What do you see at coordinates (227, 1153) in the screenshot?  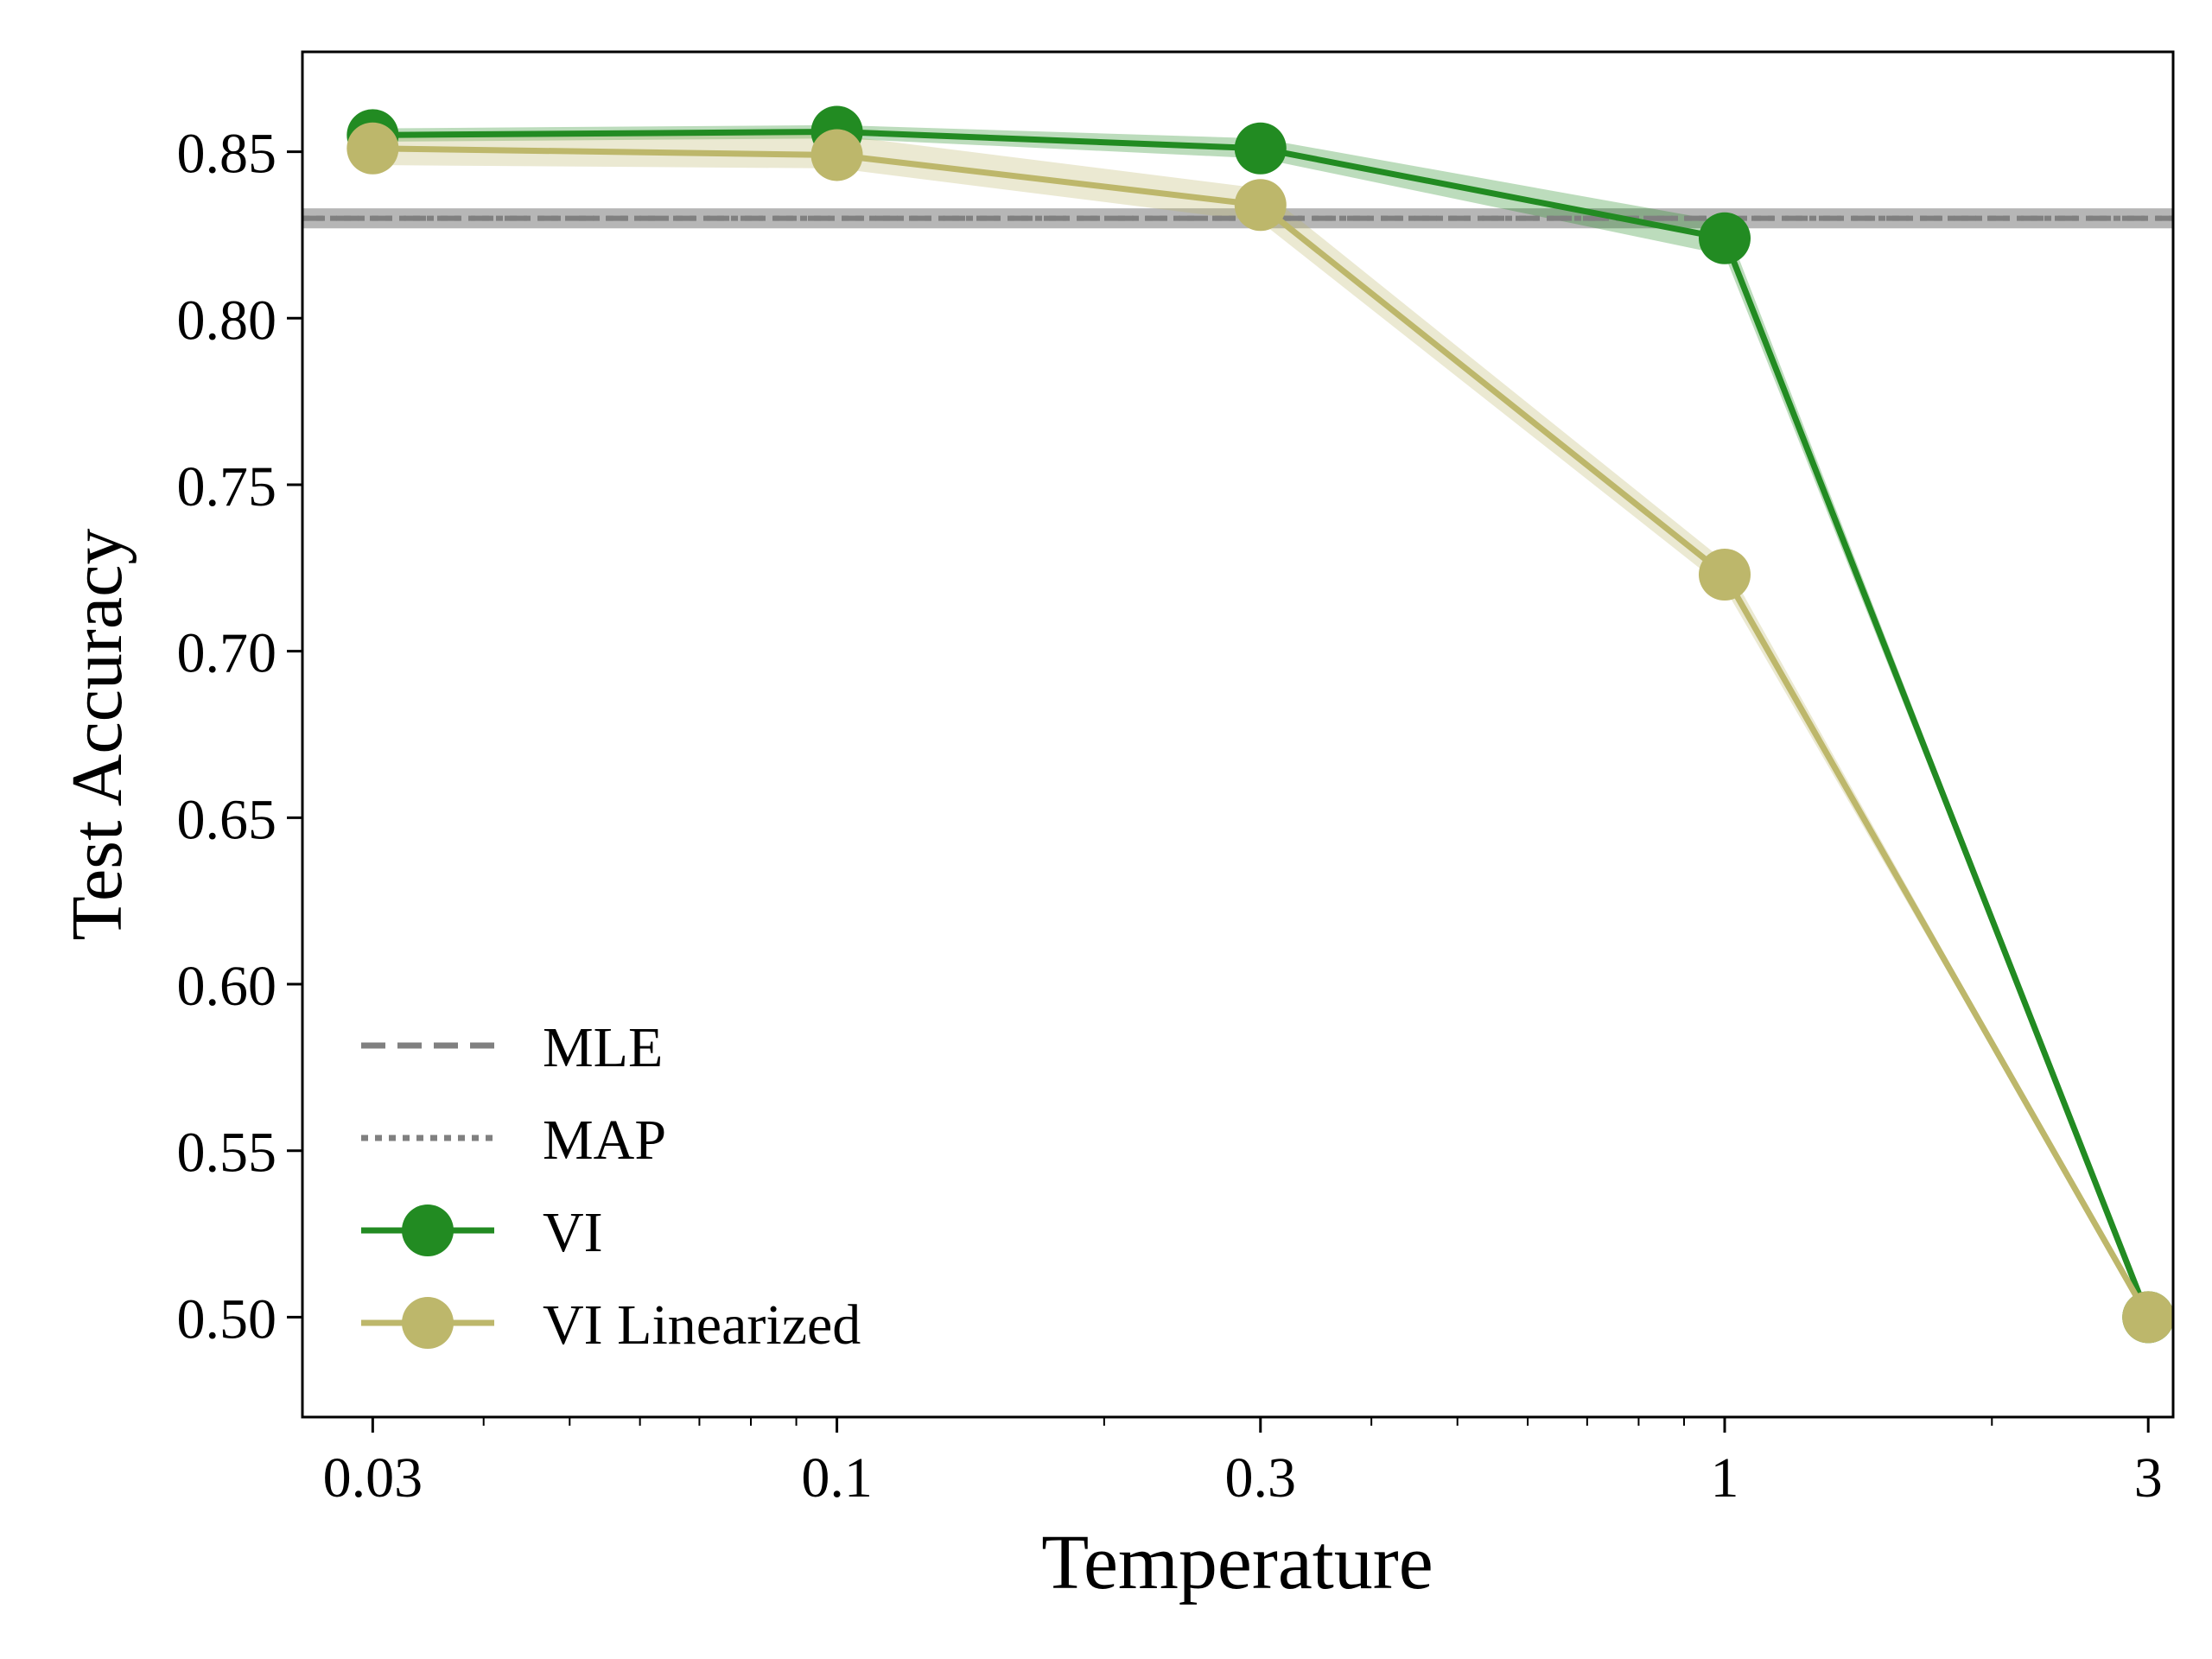 I see `y-tick-label: 0.55` at bounding box center [227, 1153].